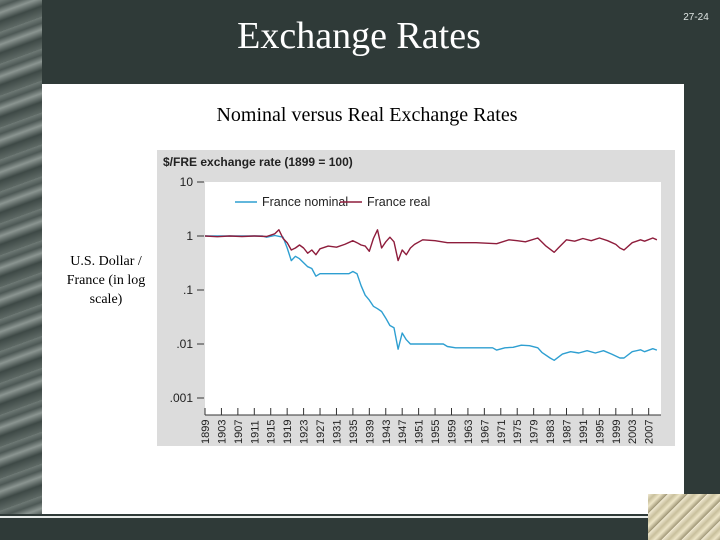  What do you see at coordinates (633, 432) in the screenshot?
I see `x-tick-label: 2003` at bounding box center [633, 432].